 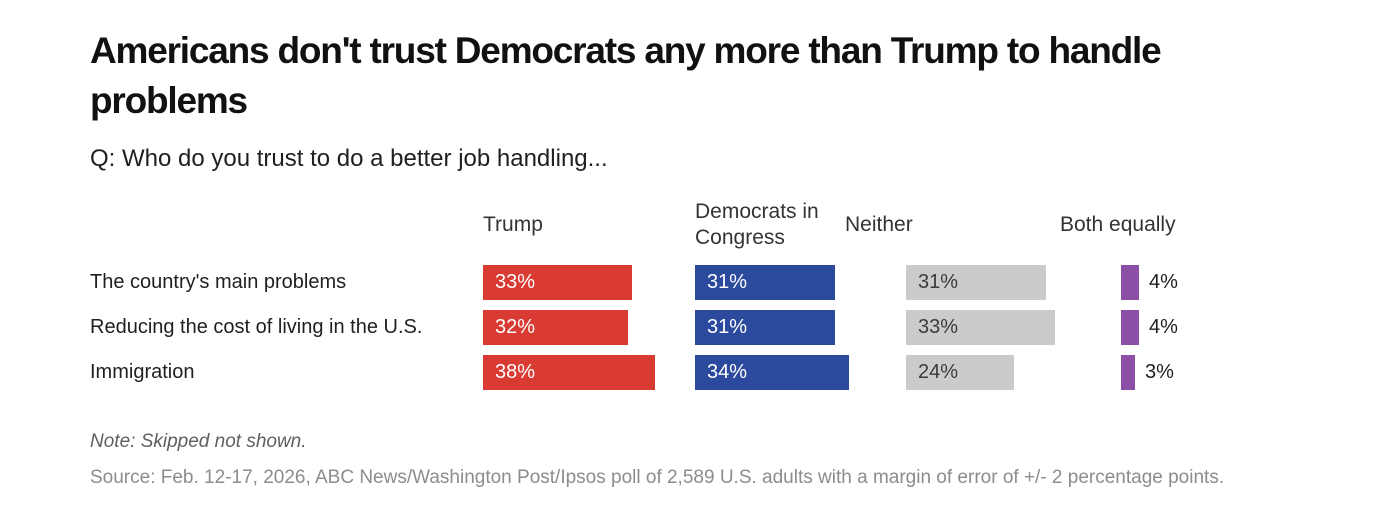 What do you see at coordinates (256, 327) in the screenshot?
I see `category-label: Reducing the cost of living in the U.S.` at bounding box center [256, 327].